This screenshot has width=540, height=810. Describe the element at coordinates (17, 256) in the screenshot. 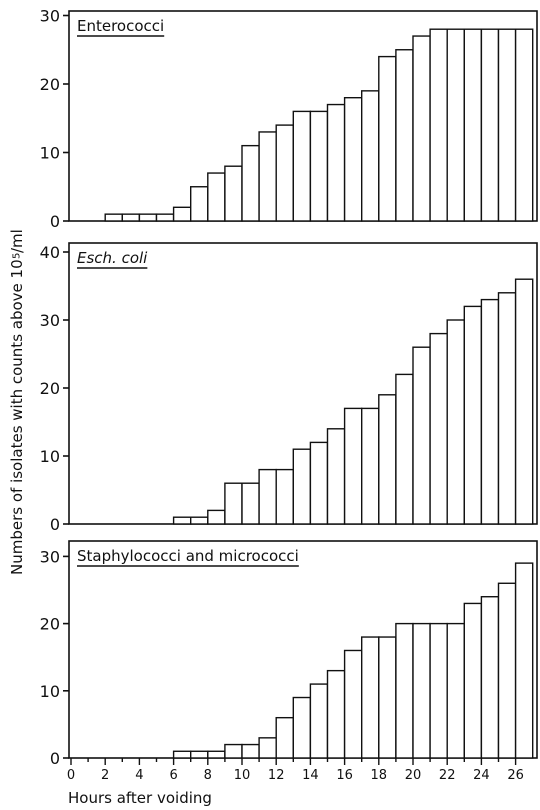

I see `y-axis-label-exponent: 5` at that location.